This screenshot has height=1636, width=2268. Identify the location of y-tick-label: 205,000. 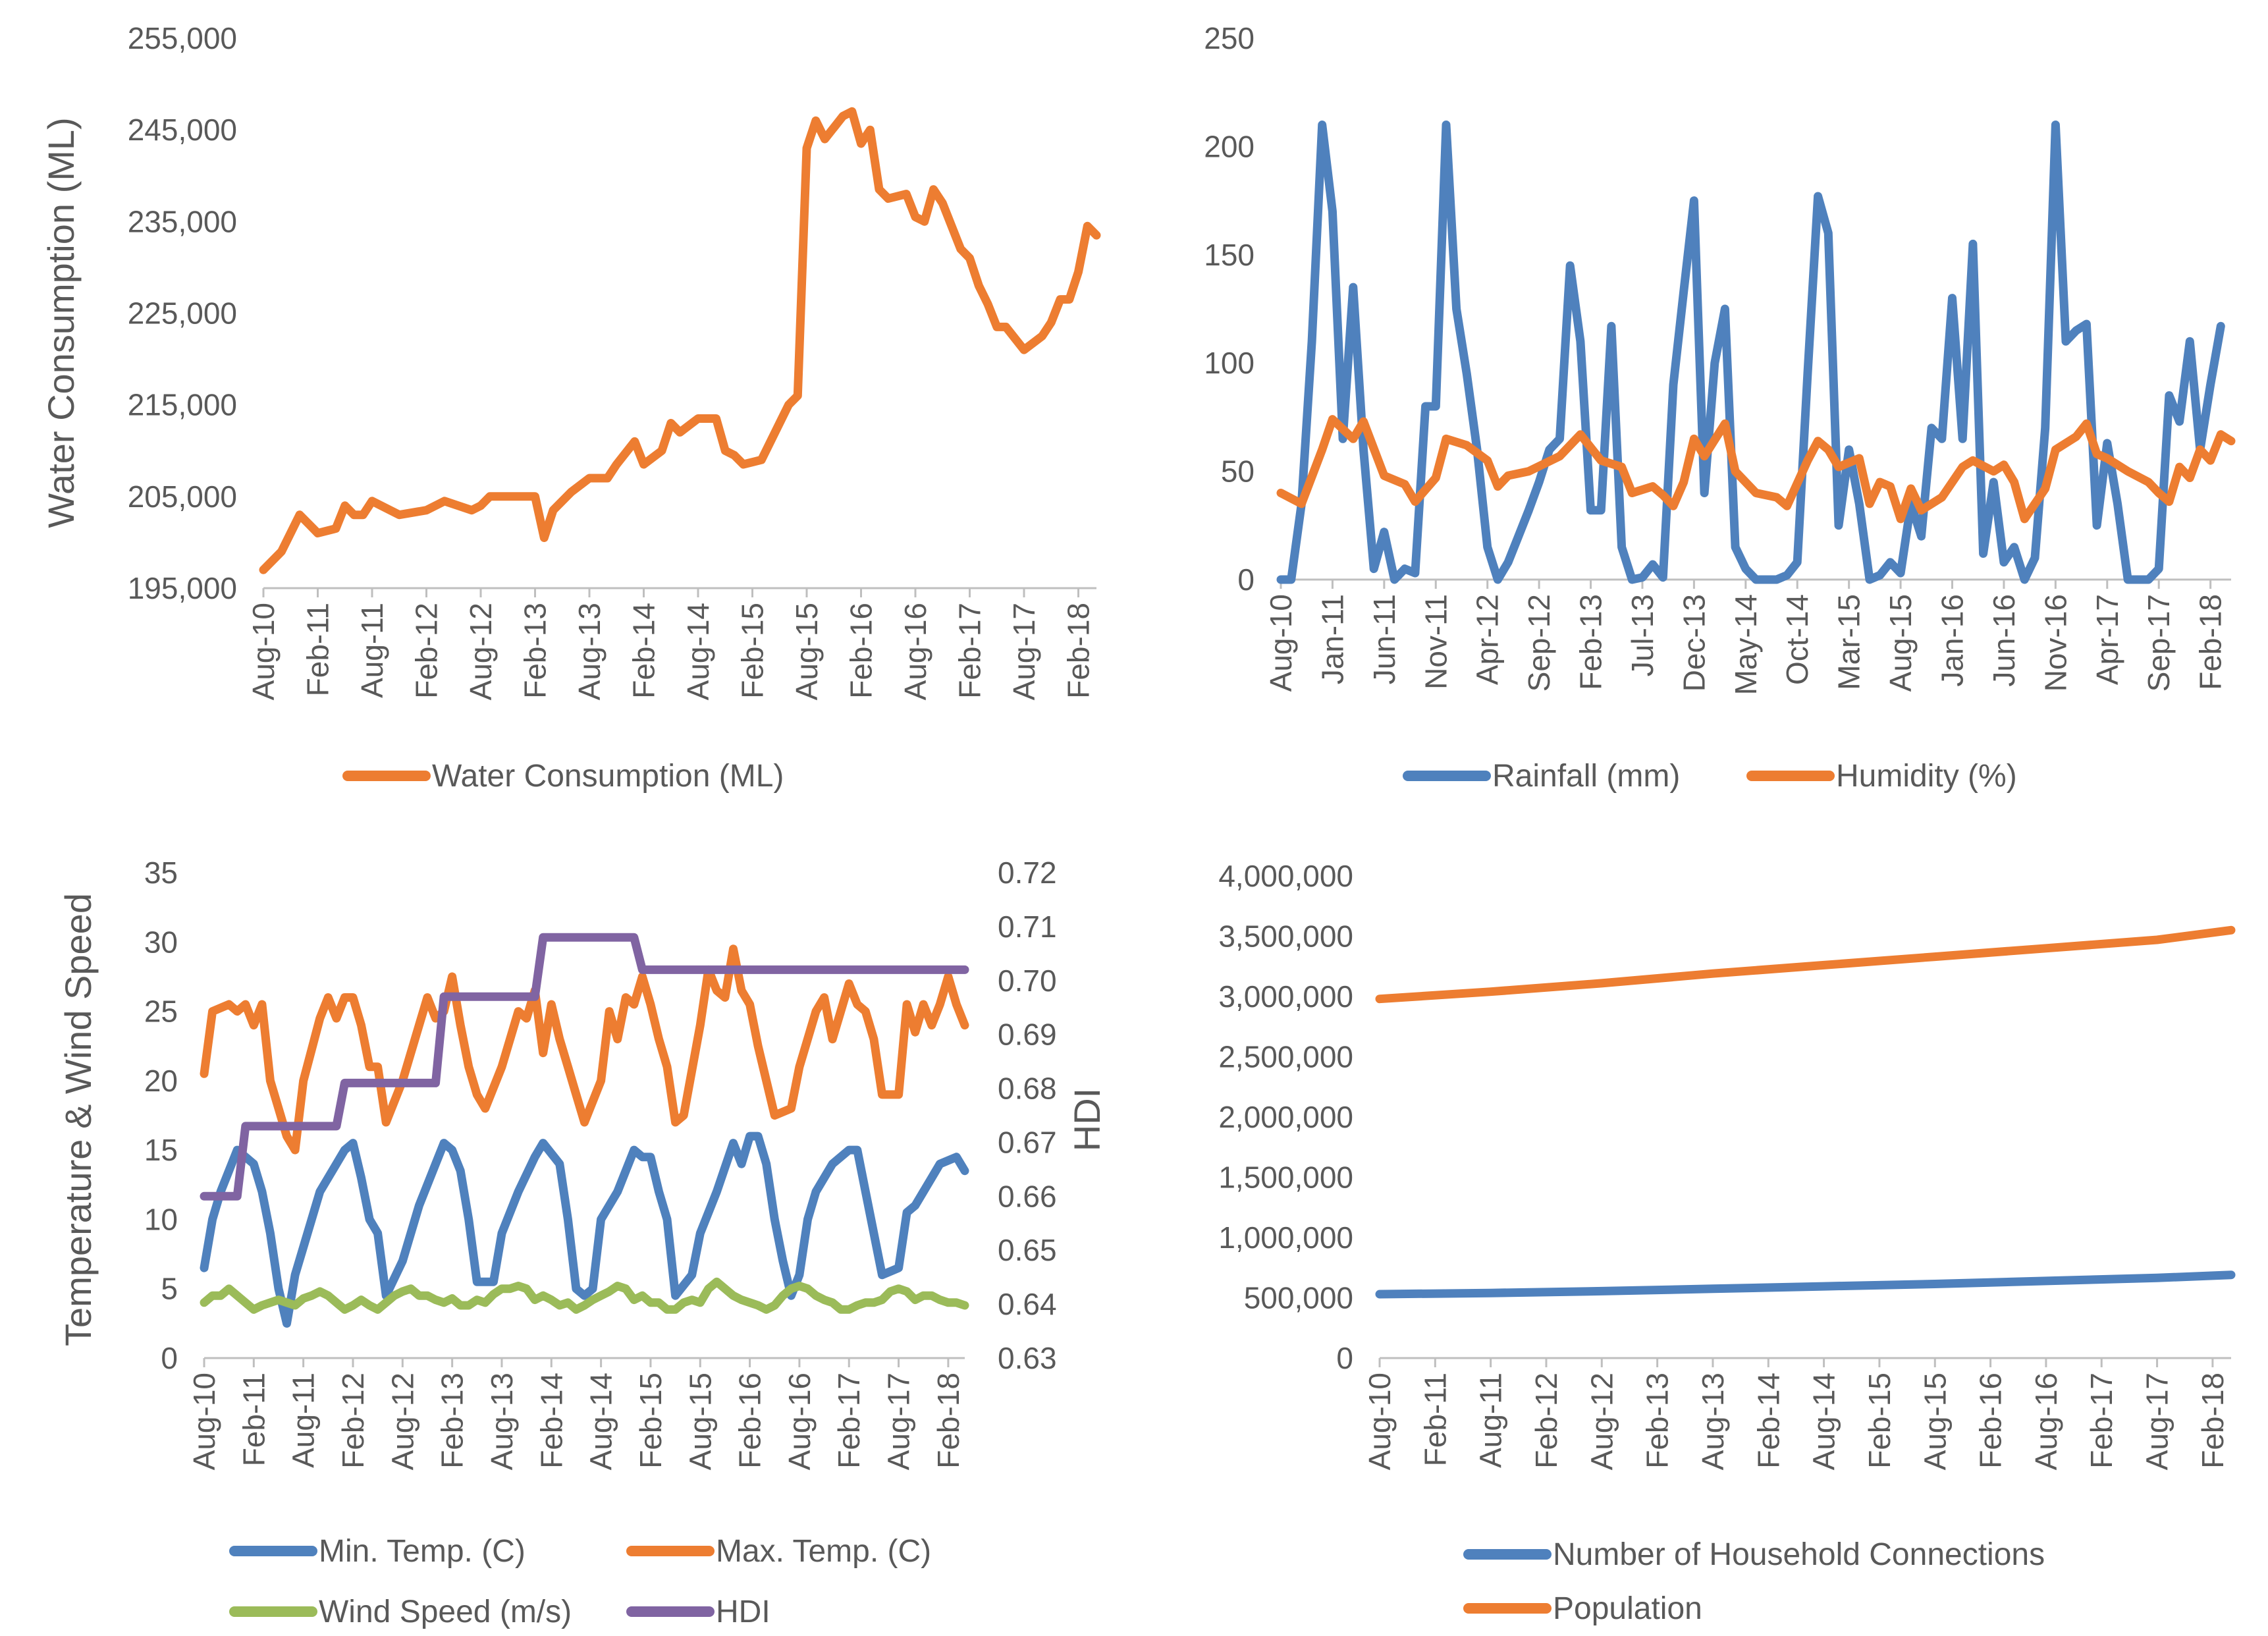
(182, 497).